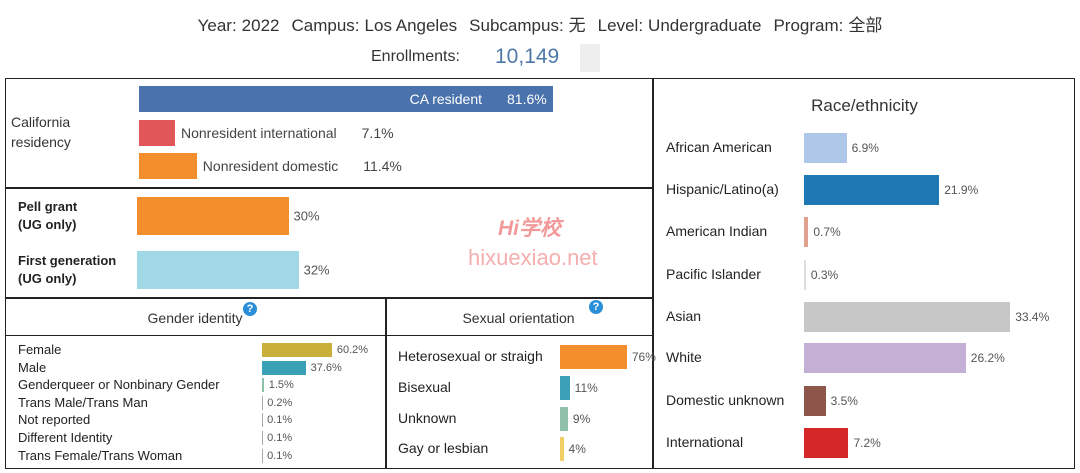 The width and height of the screenshot is (1080, 473). Describe the element at coordinates (529, 228) in the screenshot. I see `watermark-logo: Hi学校` at that location.